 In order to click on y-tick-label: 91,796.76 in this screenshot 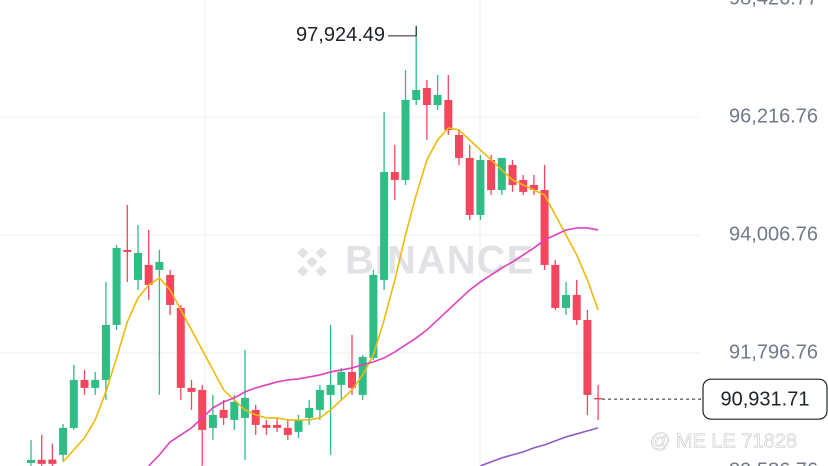, I will do `click(773, 352)`.